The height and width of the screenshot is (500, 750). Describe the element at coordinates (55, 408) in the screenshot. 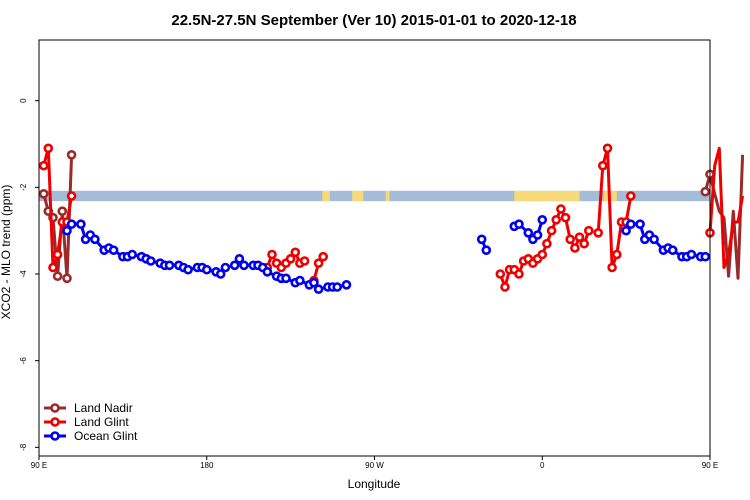

I see `legend-marker-land-nadir` at that location.